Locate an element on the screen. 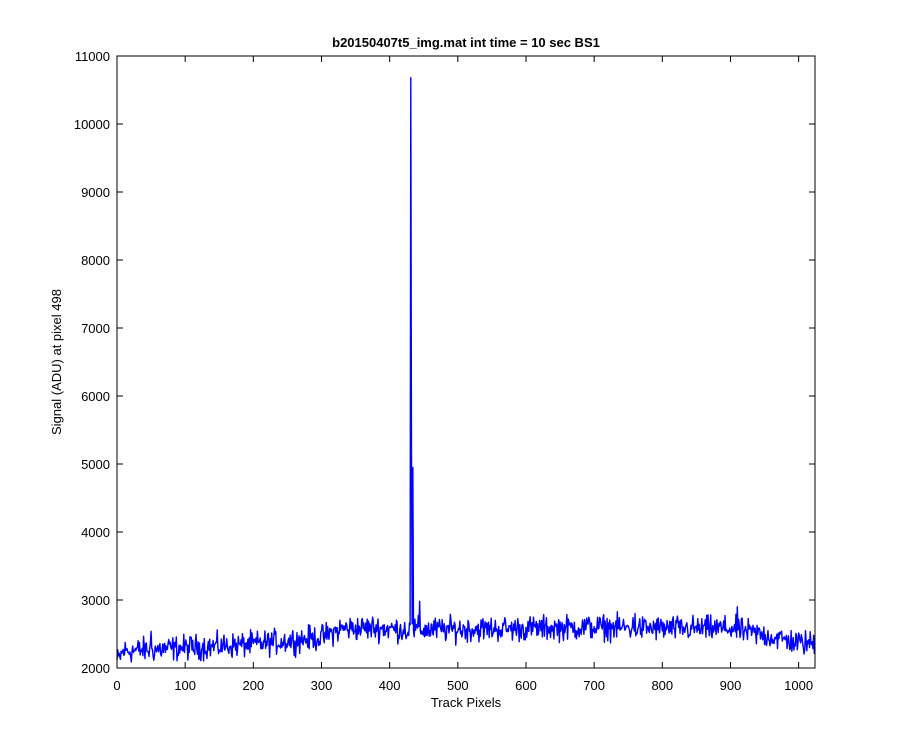 This screenshot has width=900, height=750. x-tick-label: 800 is located at coordinates (662, 685).